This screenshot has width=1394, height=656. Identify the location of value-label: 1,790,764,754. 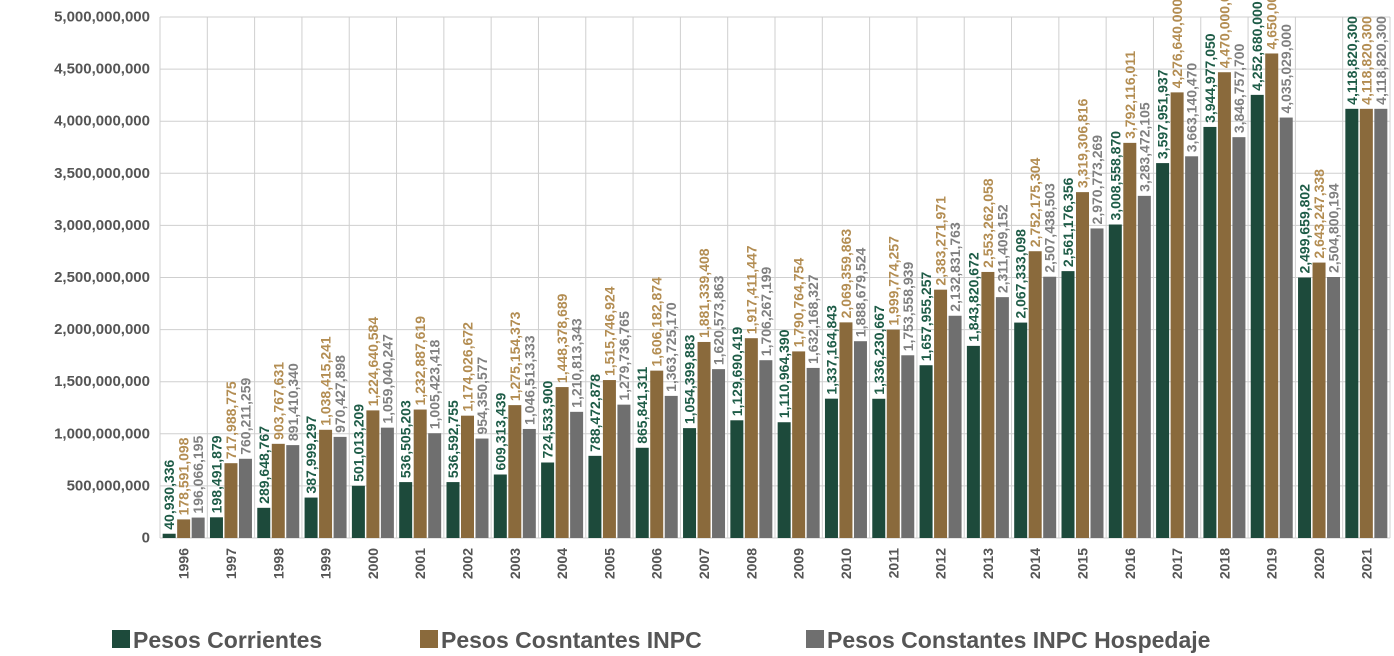
(799, 303).